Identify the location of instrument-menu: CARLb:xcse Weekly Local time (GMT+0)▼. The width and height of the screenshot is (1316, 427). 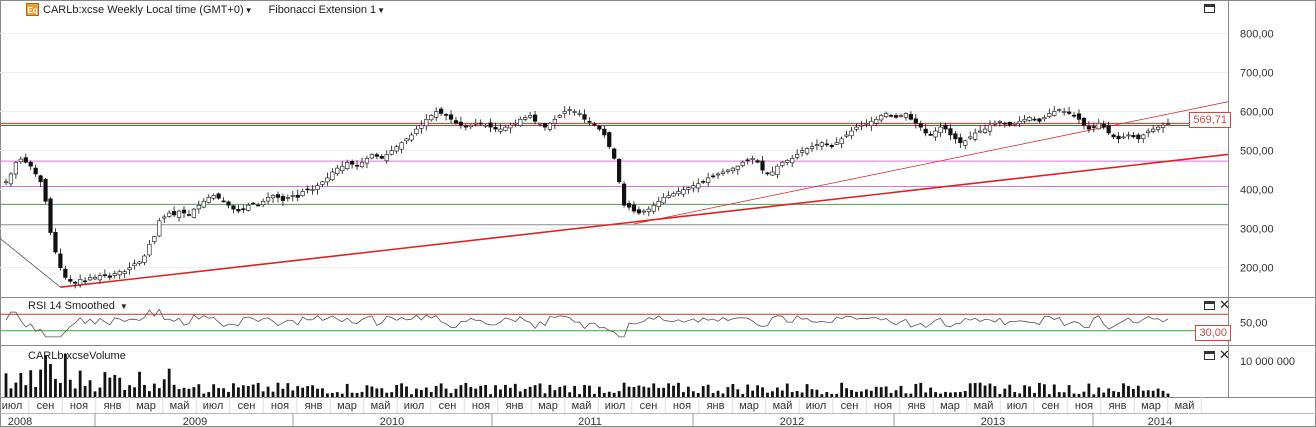
(148, 10).